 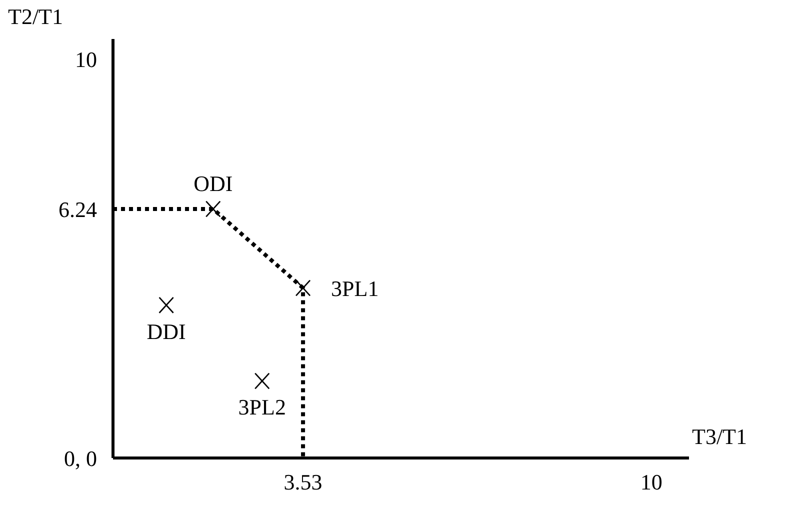 I want to click on annotation: DDI, so click(x=166, y=331).